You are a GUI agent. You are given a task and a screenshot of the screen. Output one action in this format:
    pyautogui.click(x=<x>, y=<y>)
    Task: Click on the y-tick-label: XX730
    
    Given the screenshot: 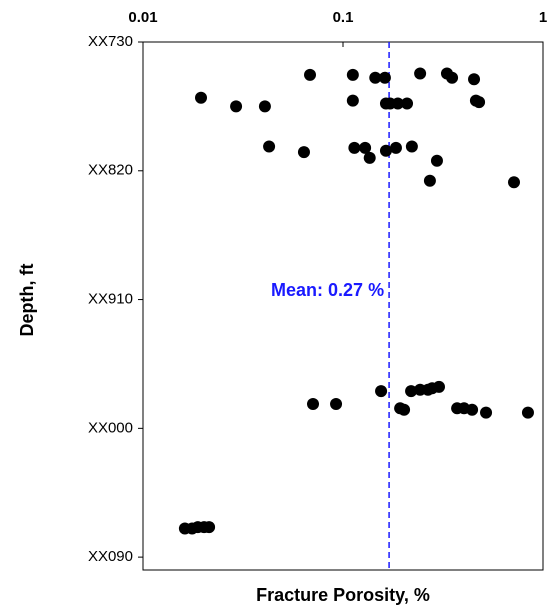 What is the action you would take?
    pyautogui.click(x=110, y=41)
    